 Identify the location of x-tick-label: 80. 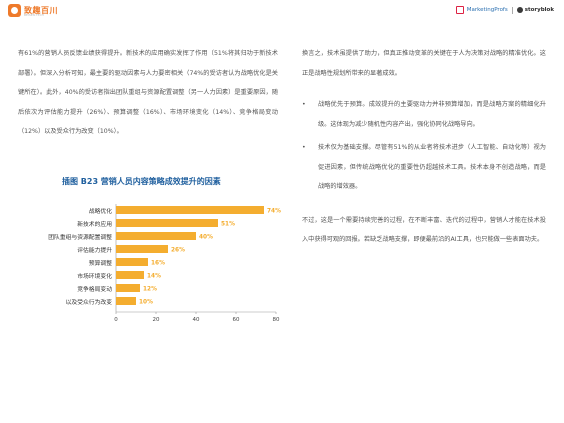
(276, 320).